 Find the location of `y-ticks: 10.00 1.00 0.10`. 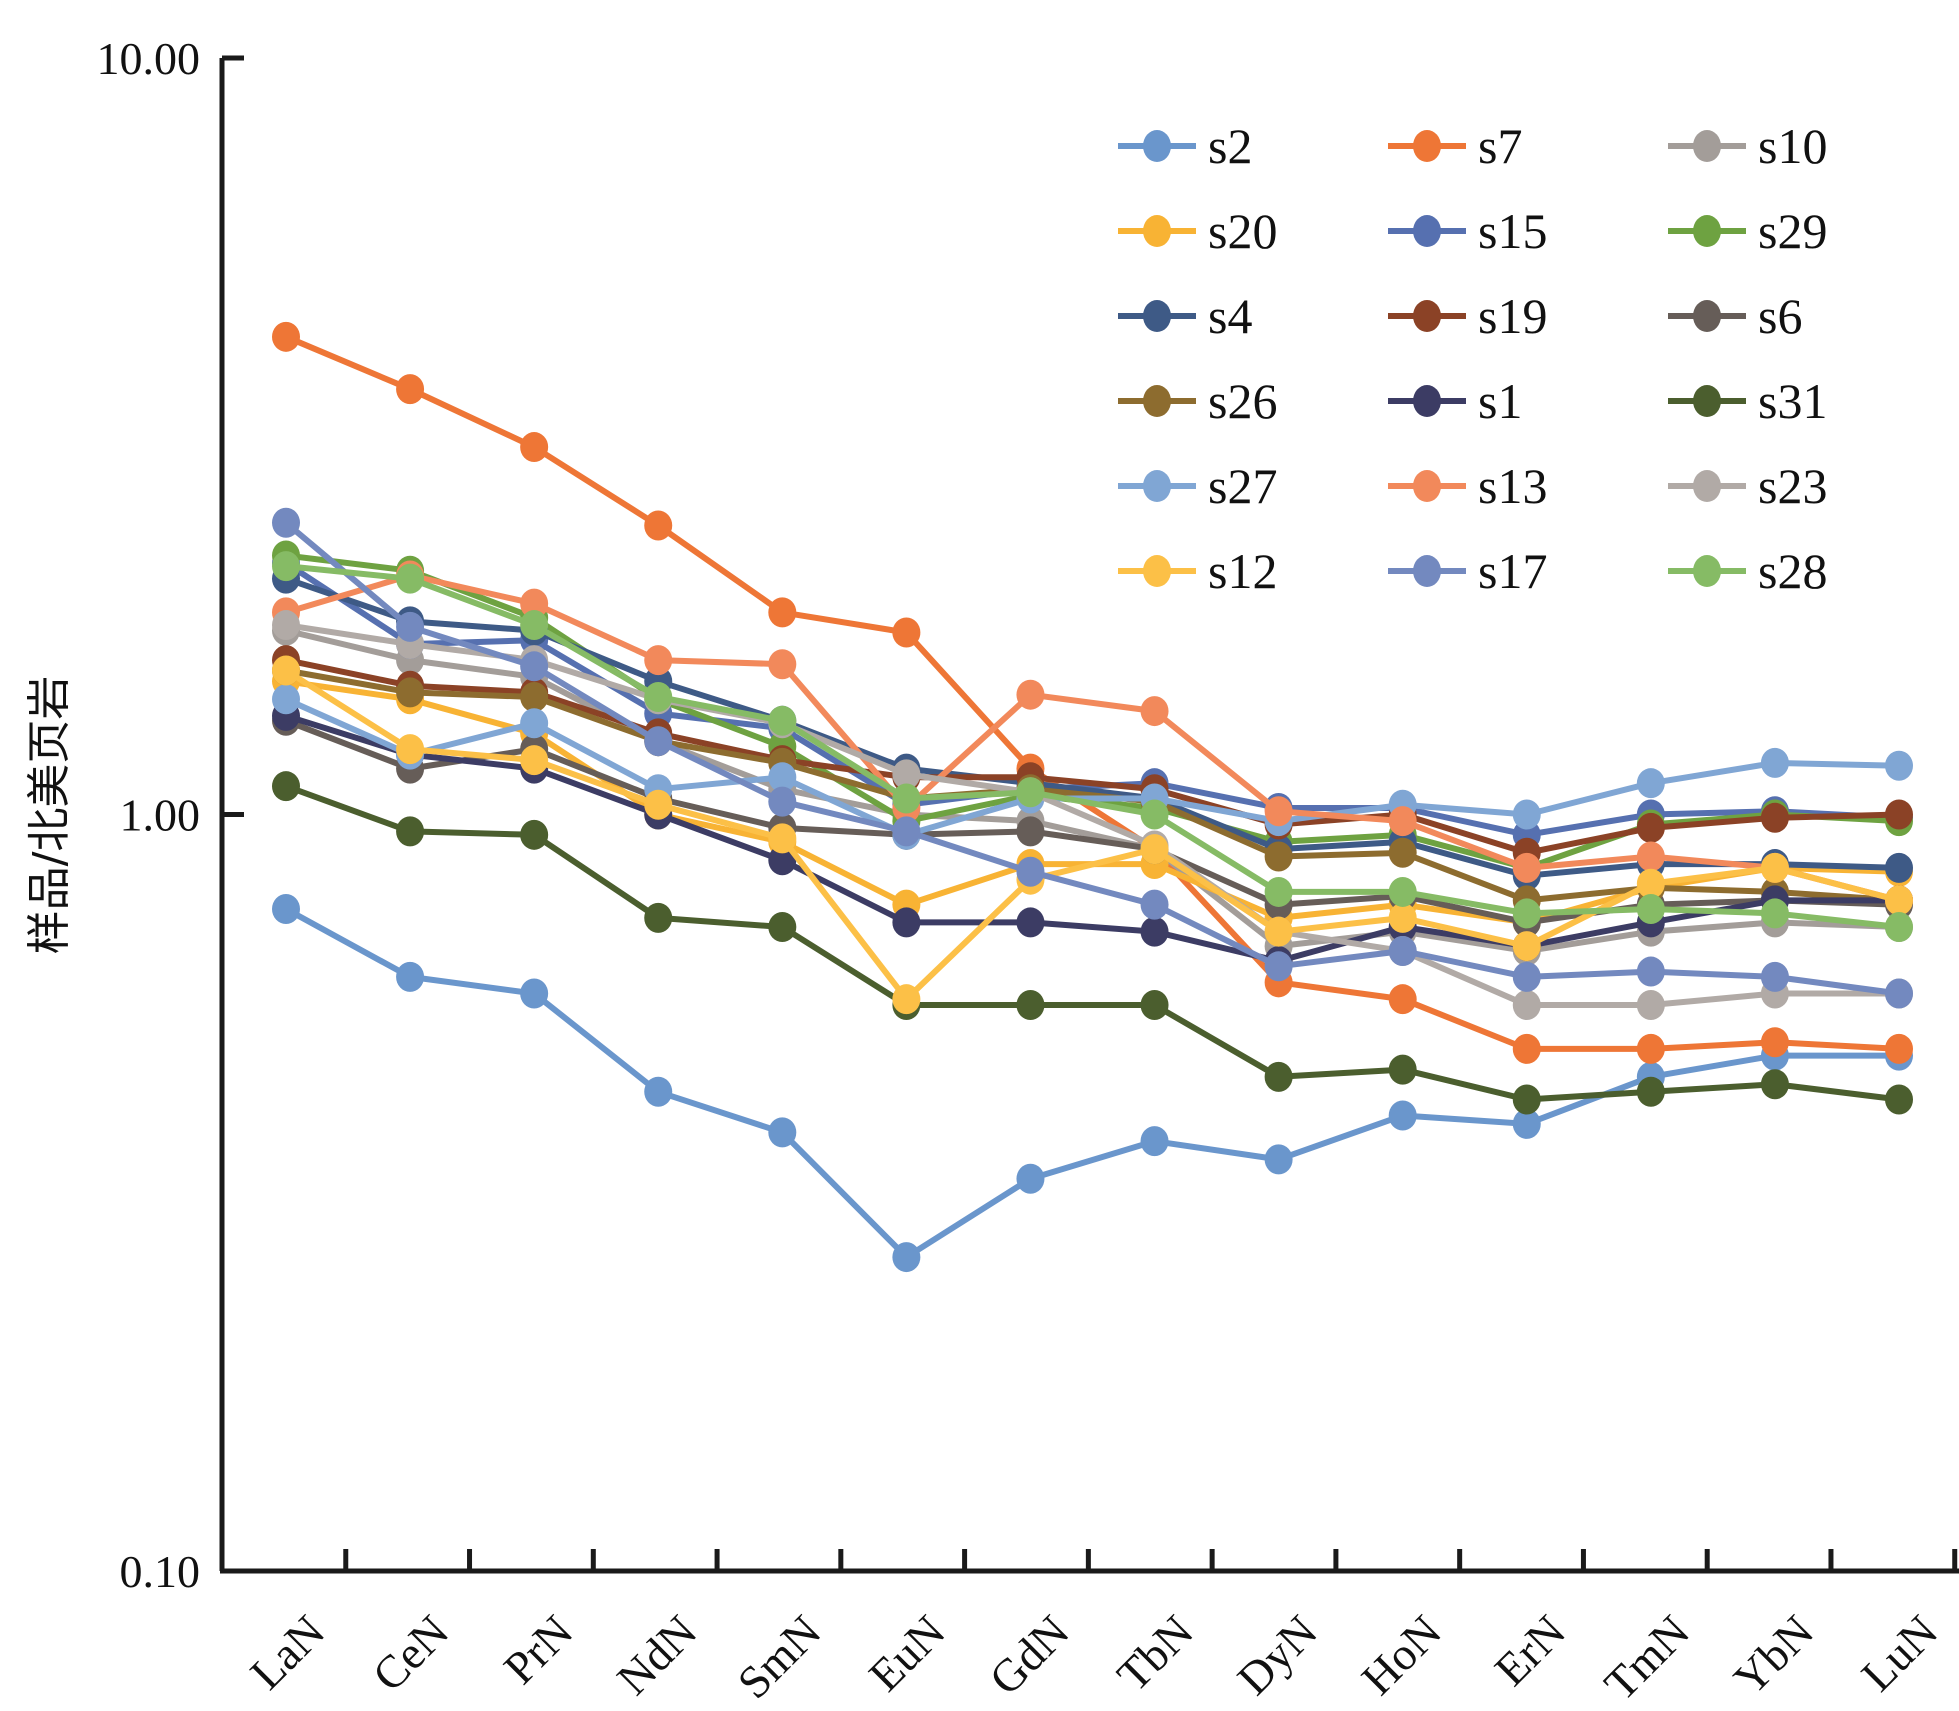

y-ticks: 10.00 1.00 0.10 is located at coordinates (170, 815).